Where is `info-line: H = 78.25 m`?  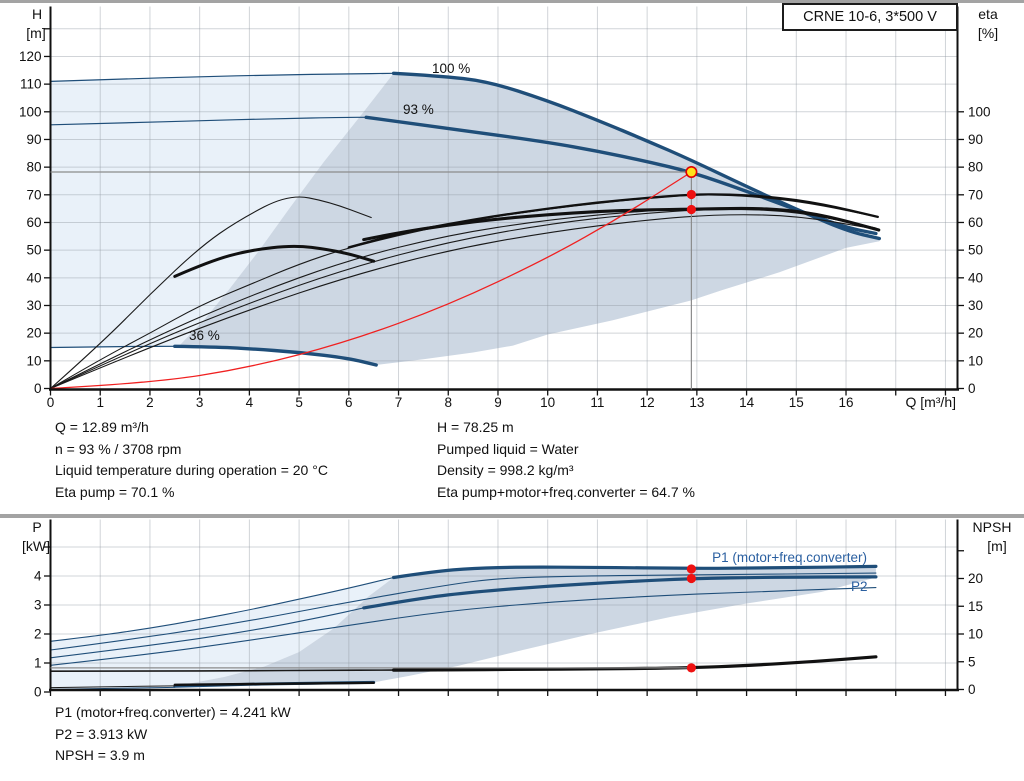 info-line: H = 78.25 m is located at coordinates (475, 427).